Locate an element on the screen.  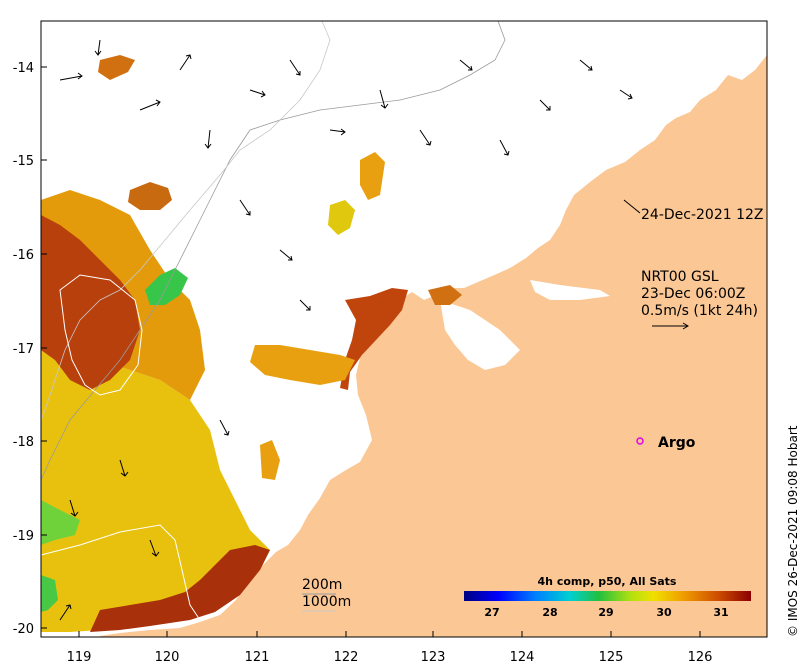
colorbar-title: 4h comp, p50, All Sats is located at coordinates (607, 581).